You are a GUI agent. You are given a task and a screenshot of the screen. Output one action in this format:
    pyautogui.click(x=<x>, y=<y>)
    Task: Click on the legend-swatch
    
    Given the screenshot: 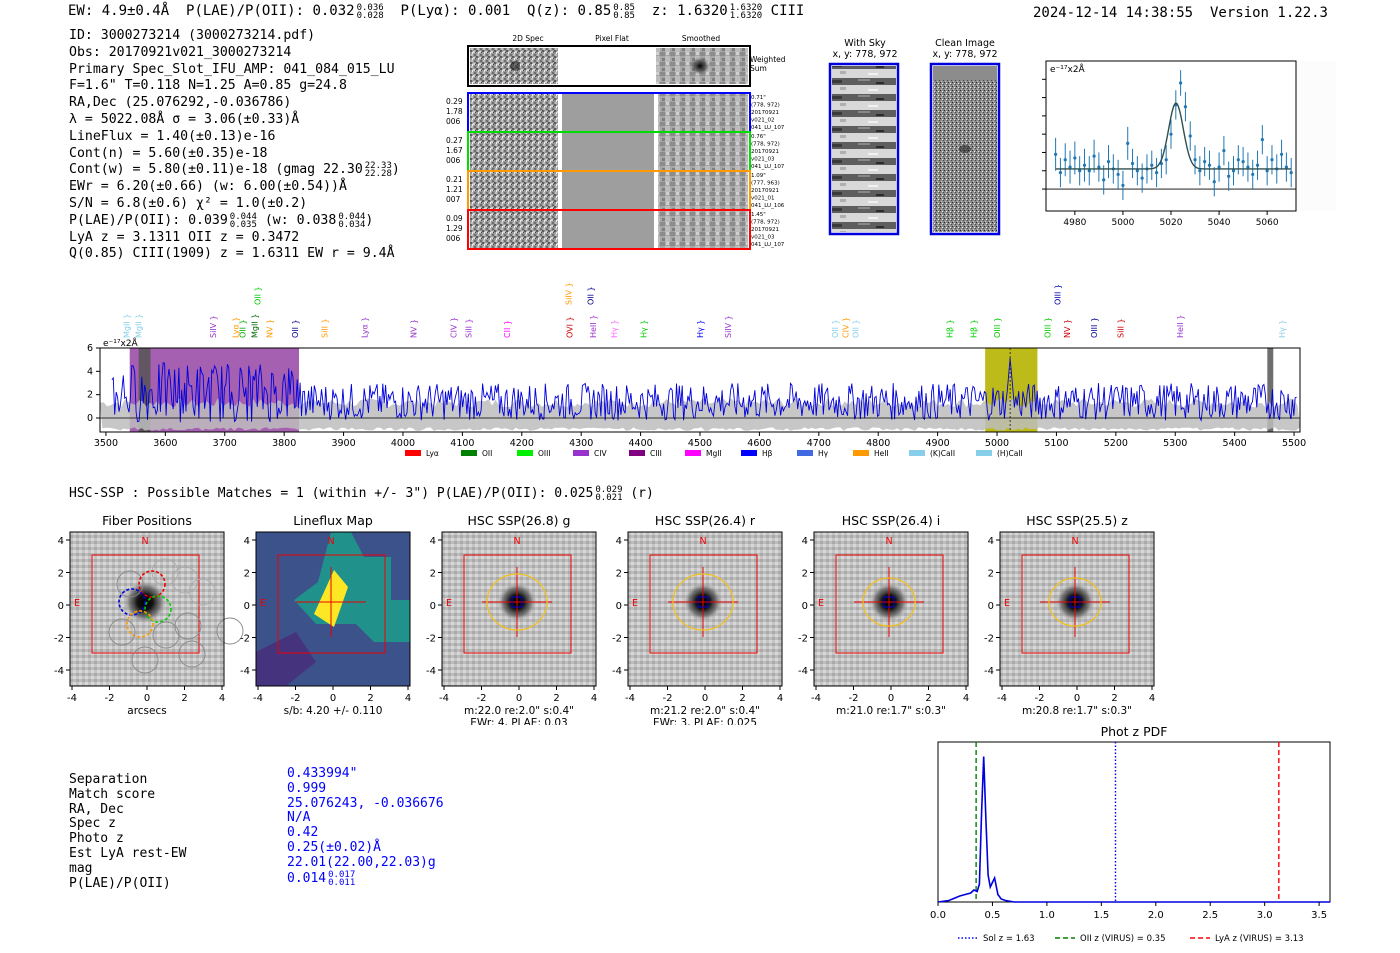 What is the action you would take?
    pyautogui.click(x=469, y=453)
    